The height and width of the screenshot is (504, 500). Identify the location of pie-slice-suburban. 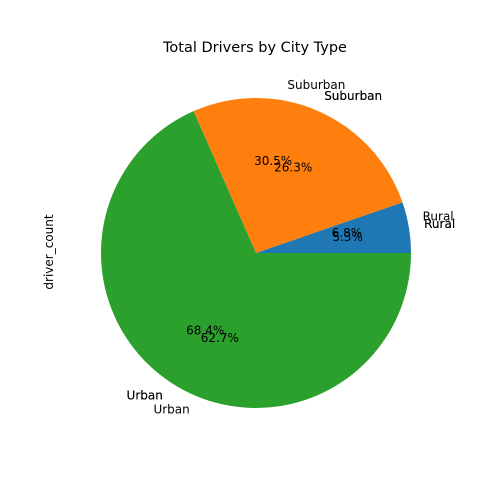
(298, 175).